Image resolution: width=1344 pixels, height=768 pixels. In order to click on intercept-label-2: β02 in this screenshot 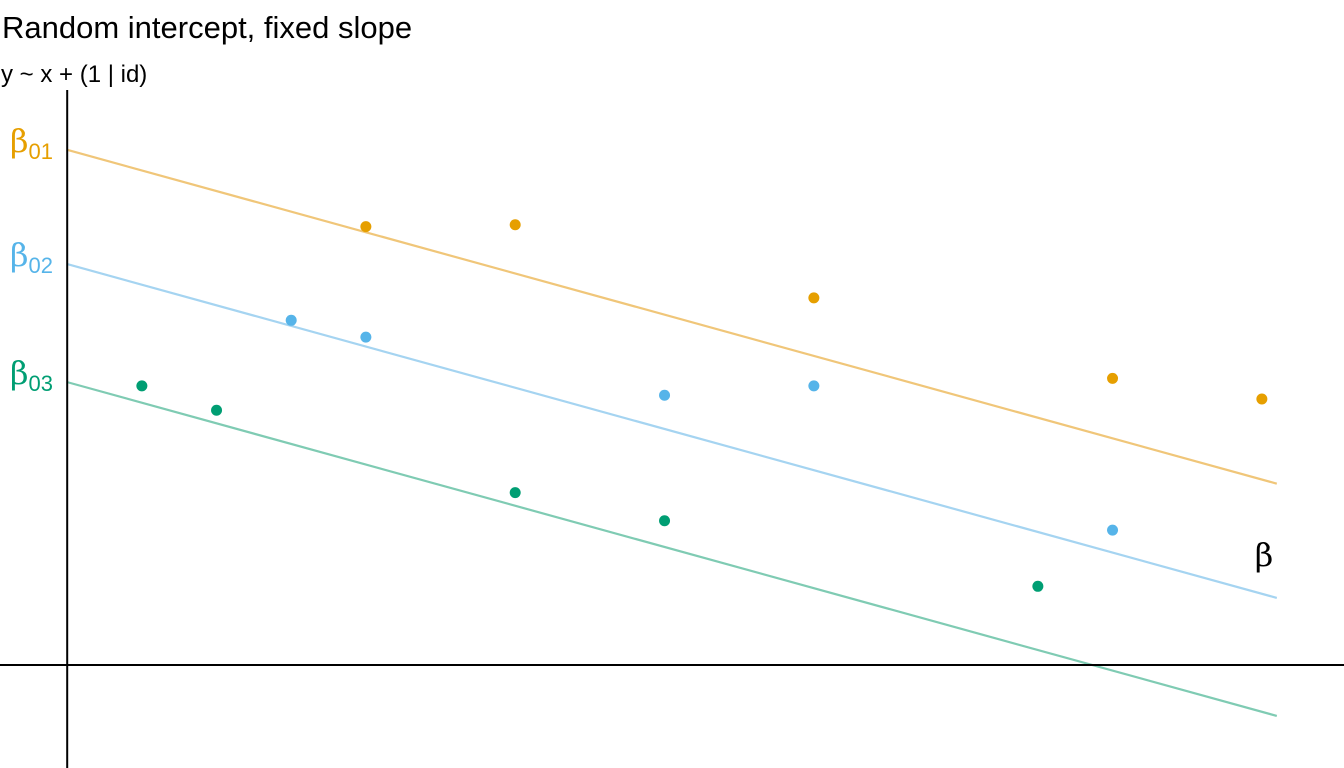, I will do `click(31, 257)`.